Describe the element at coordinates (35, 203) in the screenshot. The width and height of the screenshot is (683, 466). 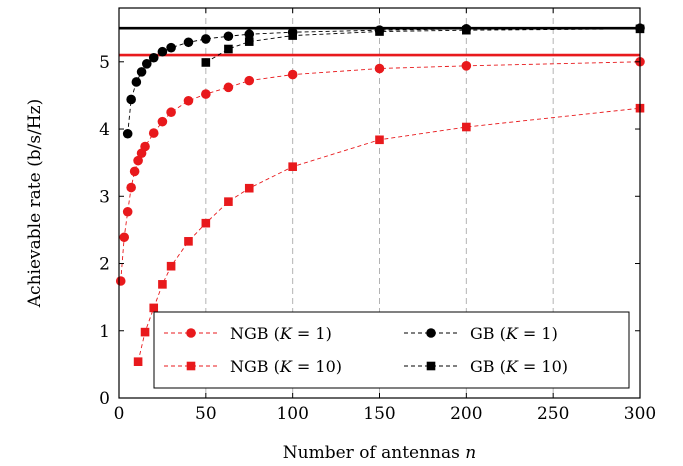
I see `y-axis-label: Achievable rate (b/s/Hz)` at that location.